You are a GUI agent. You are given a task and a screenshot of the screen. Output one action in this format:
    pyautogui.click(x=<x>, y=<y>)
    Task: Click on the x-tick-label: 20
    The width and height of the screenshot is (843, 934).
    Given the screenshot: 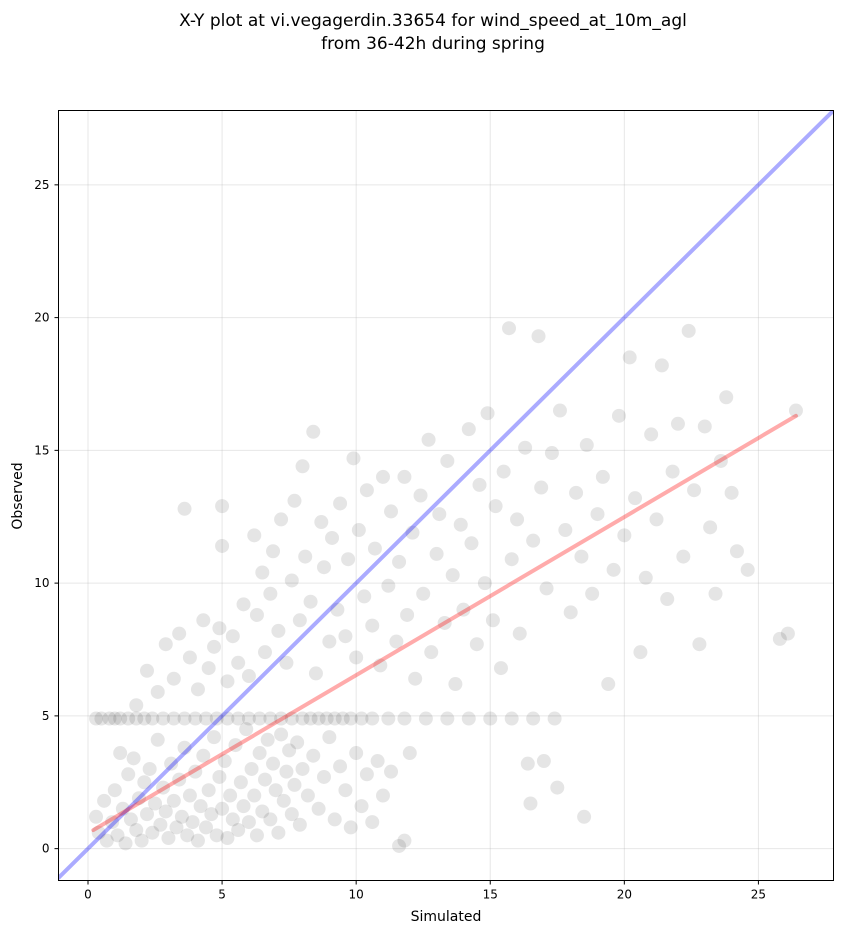 What is the action you would take?
    pyautogui.click(x=624, y=895)
    